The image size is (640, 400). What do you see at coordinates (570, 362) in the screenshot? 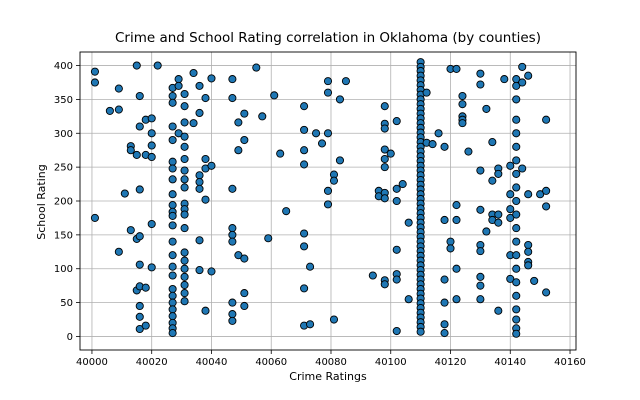
I see `x-tick-label: 40160` at bounding box center [570, 362].